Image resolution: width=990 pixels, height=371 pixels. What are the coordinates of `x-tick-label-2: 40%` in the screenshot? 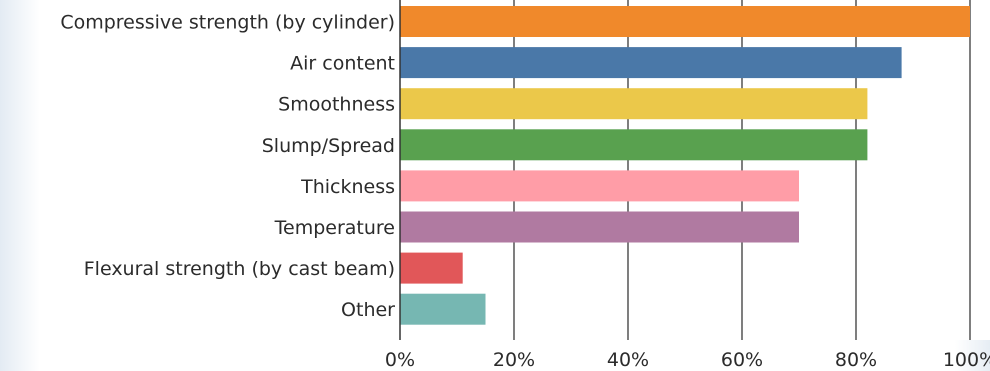 It's located at (628, 360).